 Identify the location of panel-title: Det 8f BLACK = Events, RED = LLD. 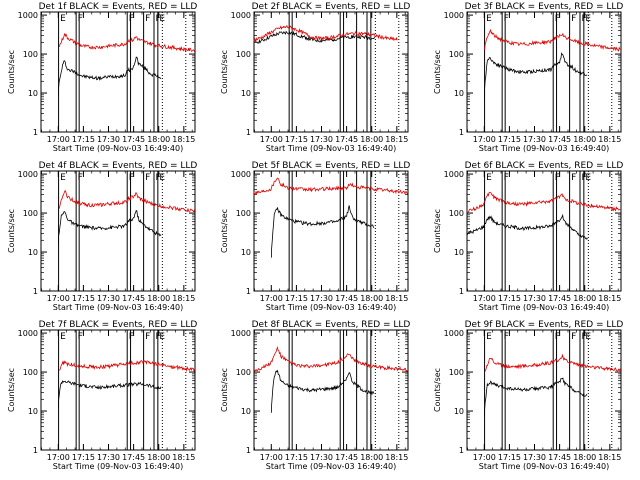
(331, 325).